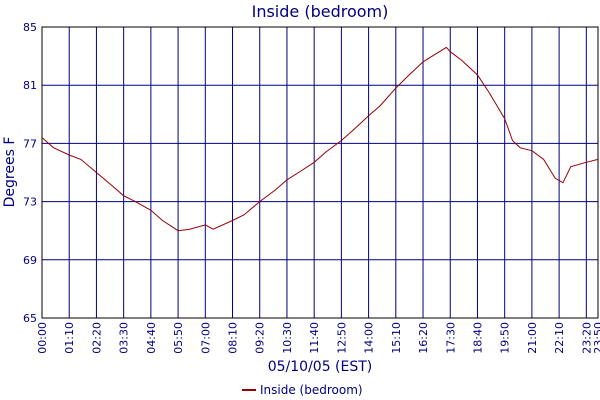 This screenshot has width=600, height=400. I want to click on x-tick-label: 23:20, so click(586, 338).